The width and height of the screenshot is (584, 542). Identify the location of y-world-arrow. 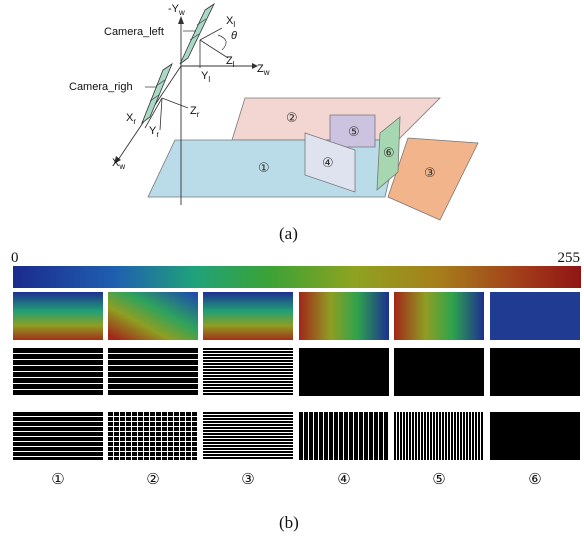
(181, 20).